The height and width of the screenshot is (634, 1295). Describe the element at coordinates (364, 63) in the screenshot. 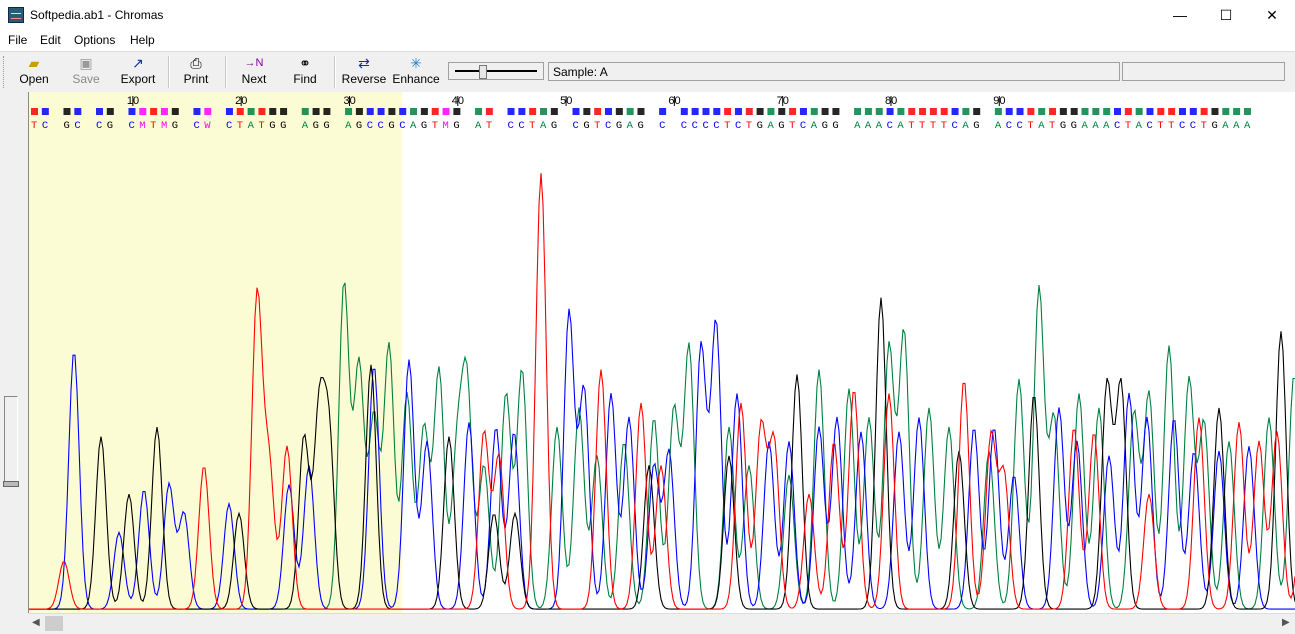

I see `reverse-arrows-icon: ⇄` at that location.